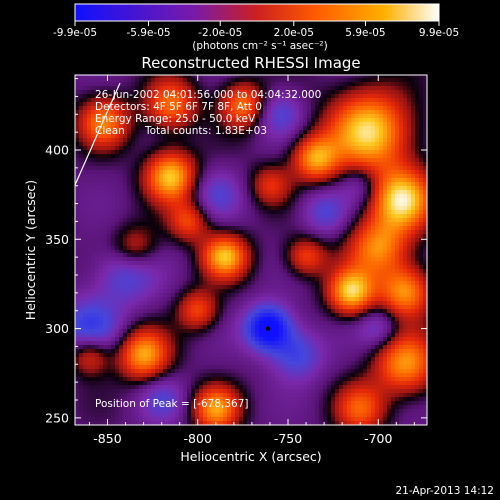  What do you see at coordinates (57, 417) in the screenshot?
I see `y-tick-label: 250` at bounding box center [57, 417].